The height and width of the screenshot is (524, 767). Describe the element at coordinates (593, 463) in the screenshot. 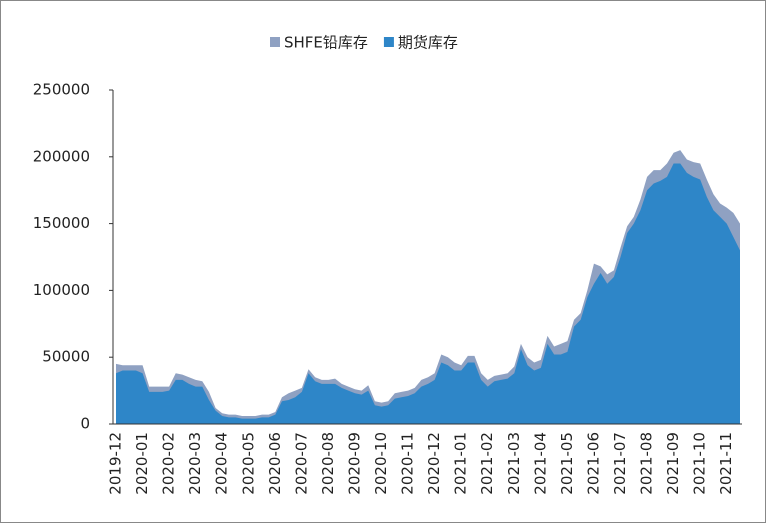

I see `x-tick-label: 2021-06` at that location.